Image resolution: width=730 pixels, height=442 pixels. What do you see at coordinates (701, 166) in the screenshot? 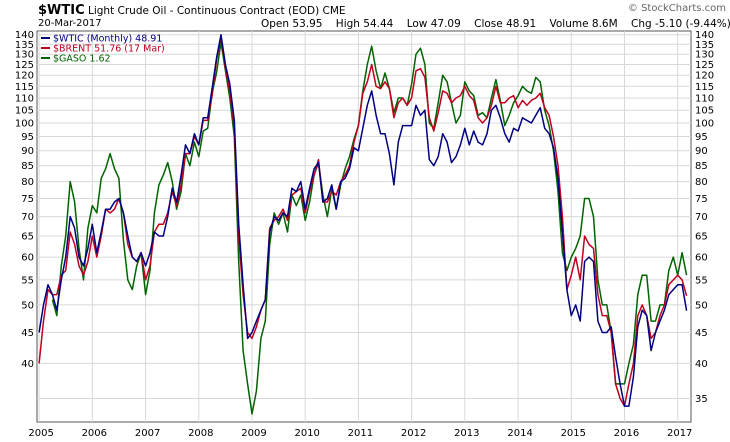
I see `y-tick-label-right: 85` at bounding box center [701, 166].